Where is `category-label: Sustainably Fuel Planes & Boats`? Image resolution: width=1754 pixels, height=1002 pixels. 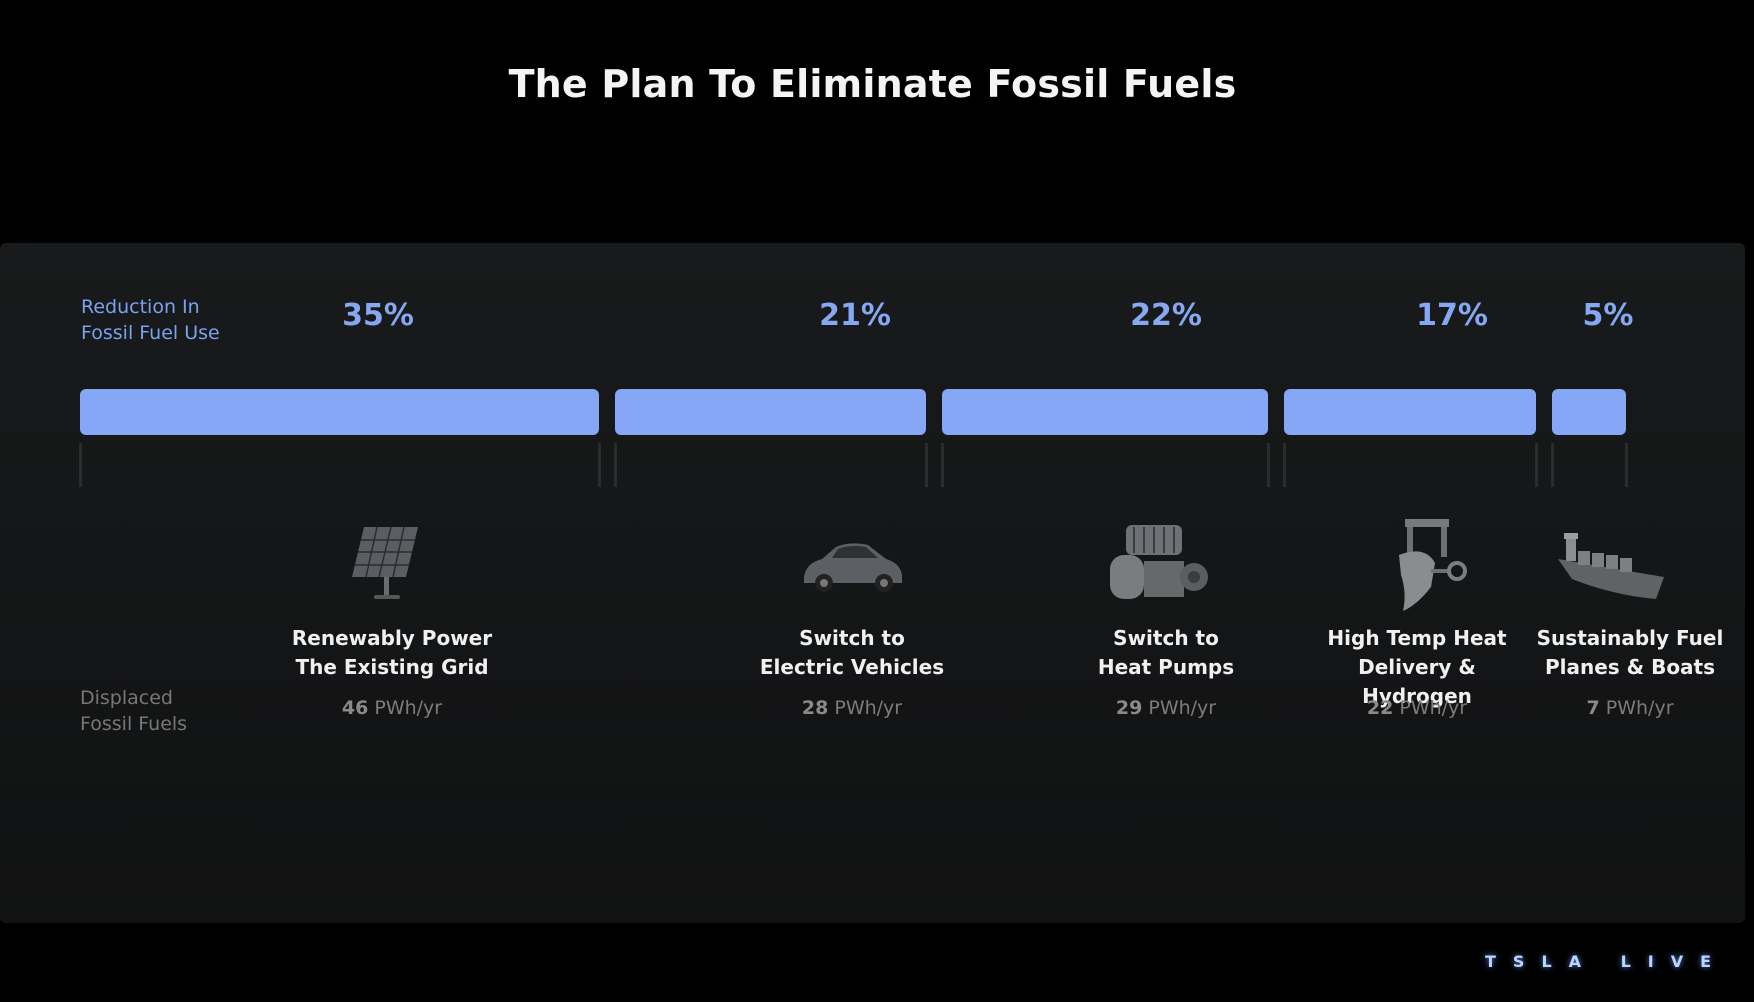 category-label: Sustainably Fuel Planes & Boats is located at coordinates (1630, 653).